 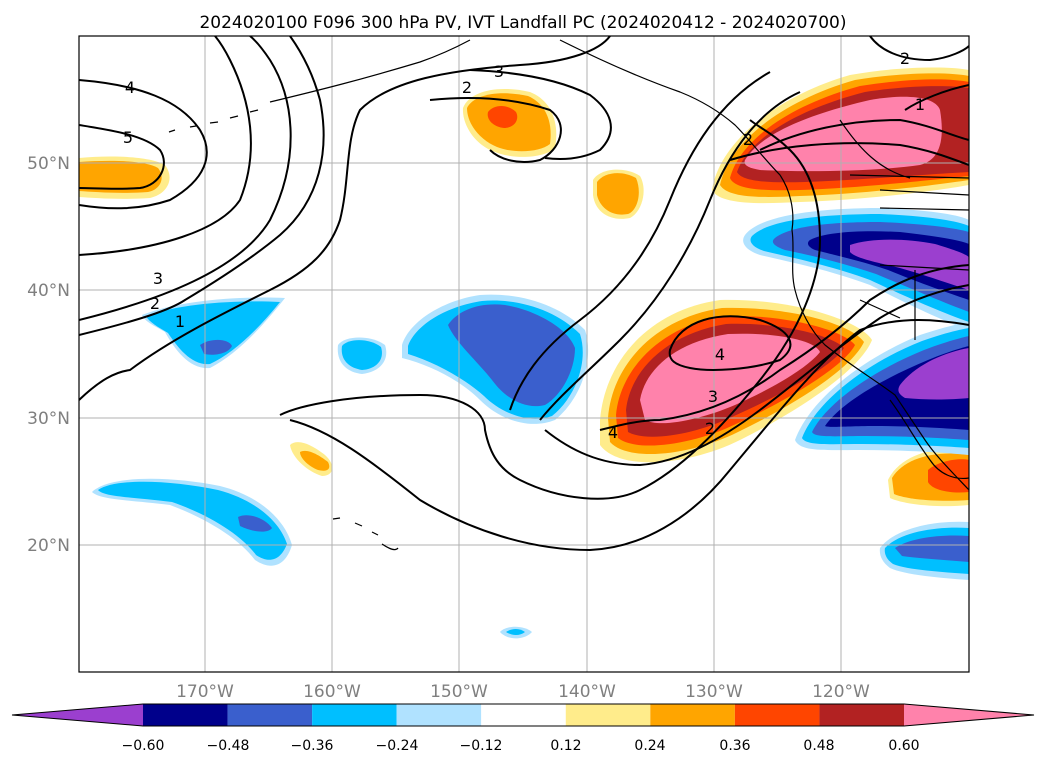 What do you see at coordinates (523, 692) in the screenshot?
I see `longitude-labels: 170°W 160°W 150°W 140°W 130°W 120°W` at bounding box center [523, 692].